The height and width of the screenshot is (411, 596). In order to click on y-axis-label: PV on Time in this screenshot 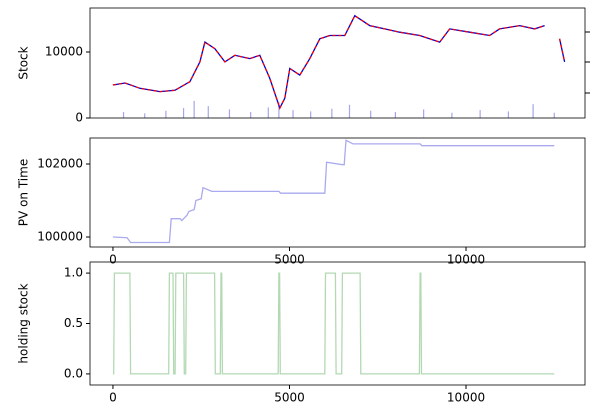, I will do `click(24, 192)`.